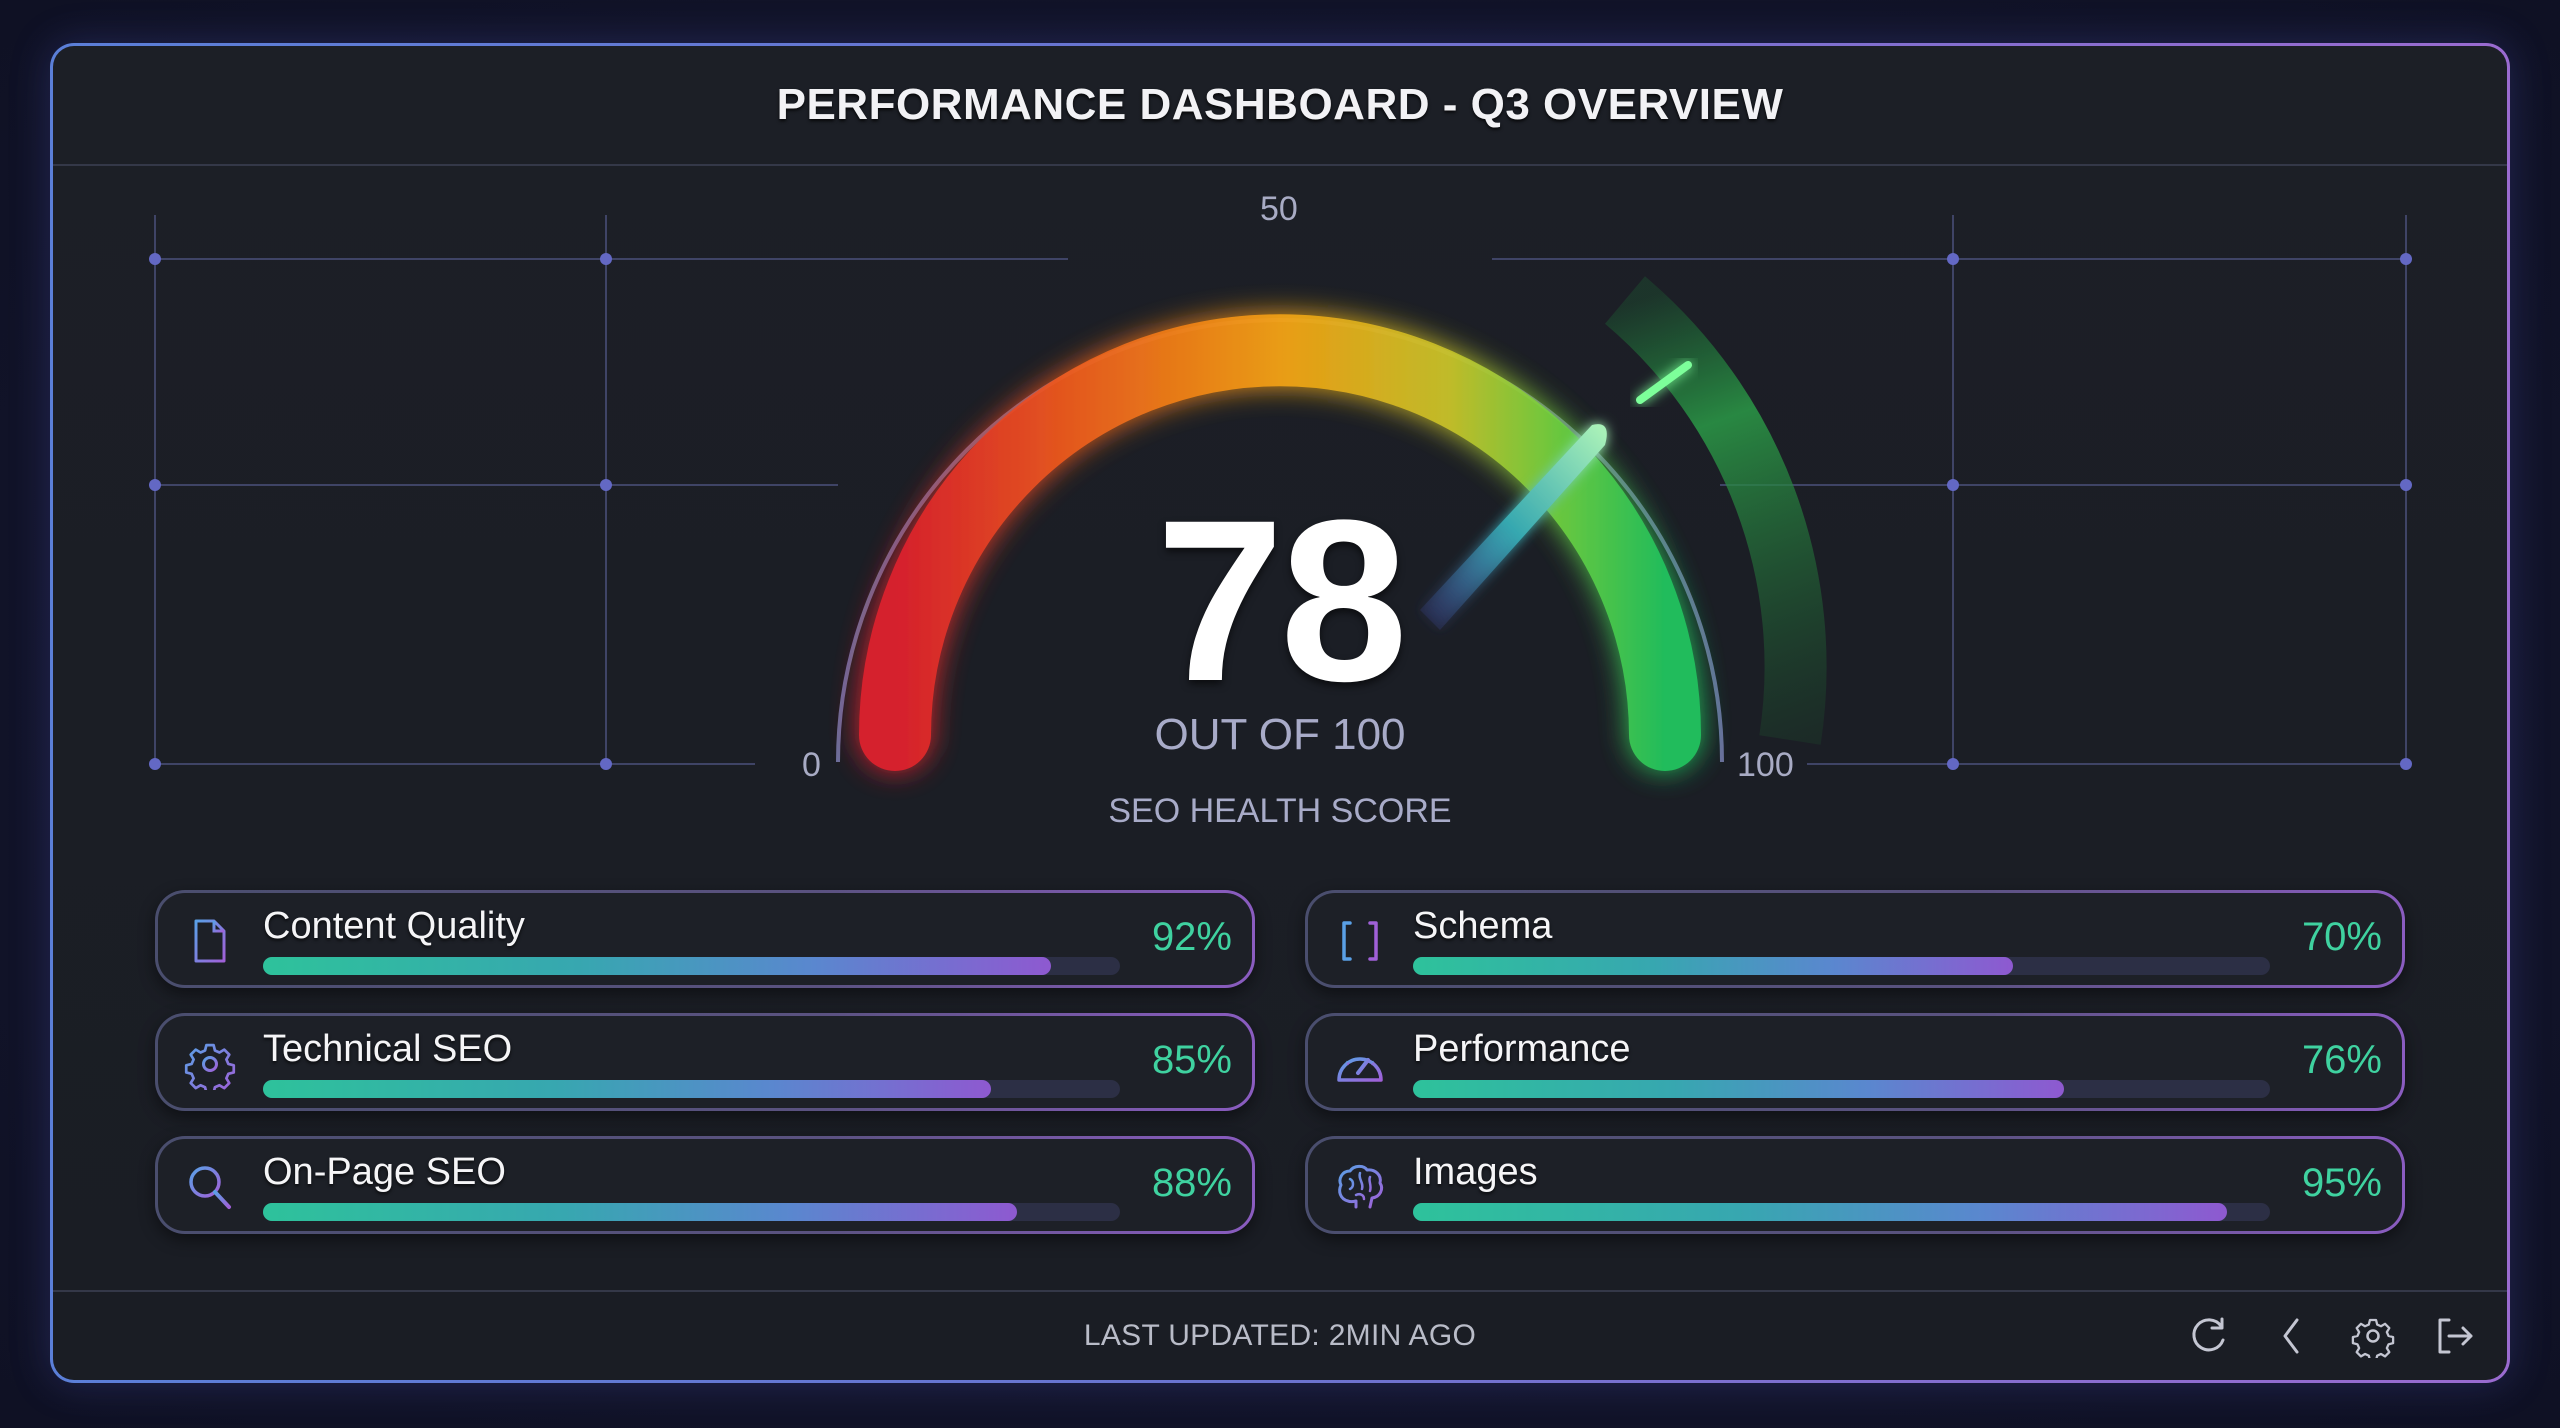  What do you see at coordinates (1855, 939) in the screenshot?
I see `metric-card-schema: Schema 70%` at bounding box center [1855, 939].